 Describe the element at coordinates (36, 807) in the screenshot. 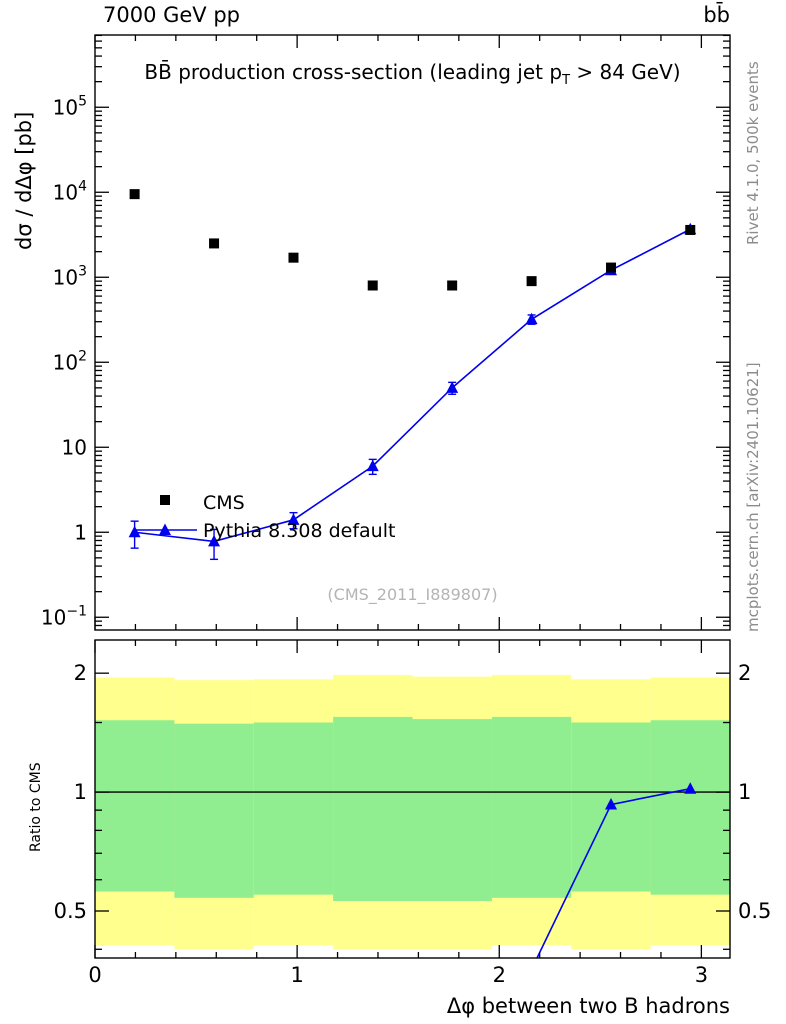

I see `y-axis-label-ratio: Ratio to CMS` at that location.